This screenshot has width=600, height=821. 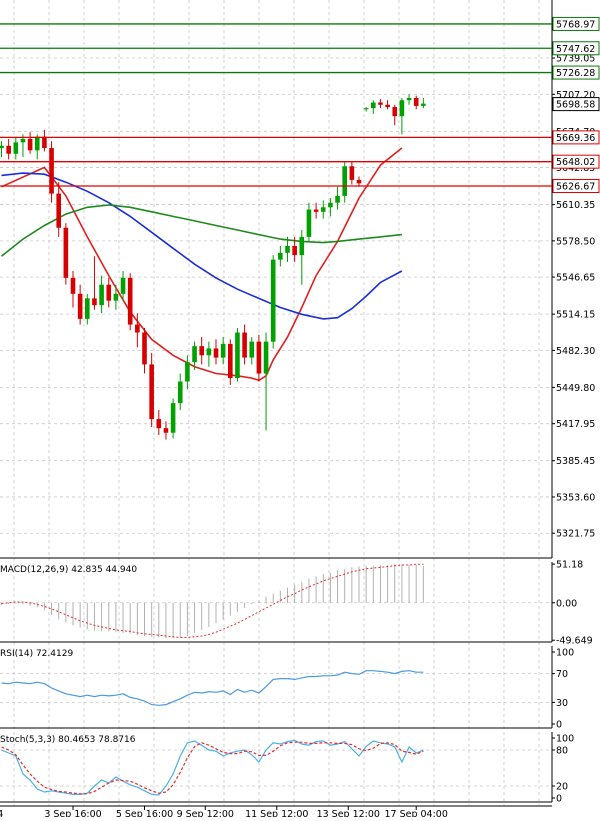 I want to click on rsi-tick-label: 100, so click(x=565, y=653).